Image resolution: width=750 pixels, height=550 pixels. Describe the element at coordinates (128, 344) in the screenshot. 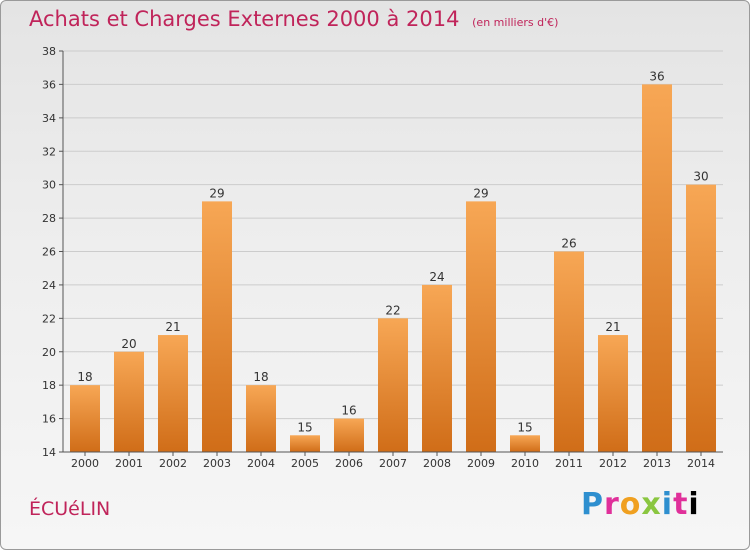

I see `bar-value-label: 20` at that location.